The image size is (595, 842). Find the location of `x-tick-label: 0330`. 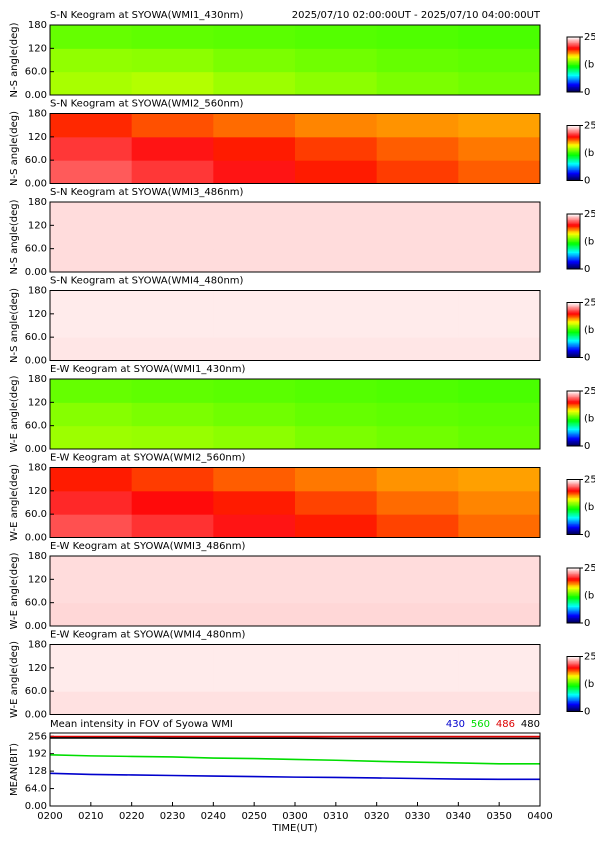

x-tick-label: 0330 is located at coordinates (417, 816).